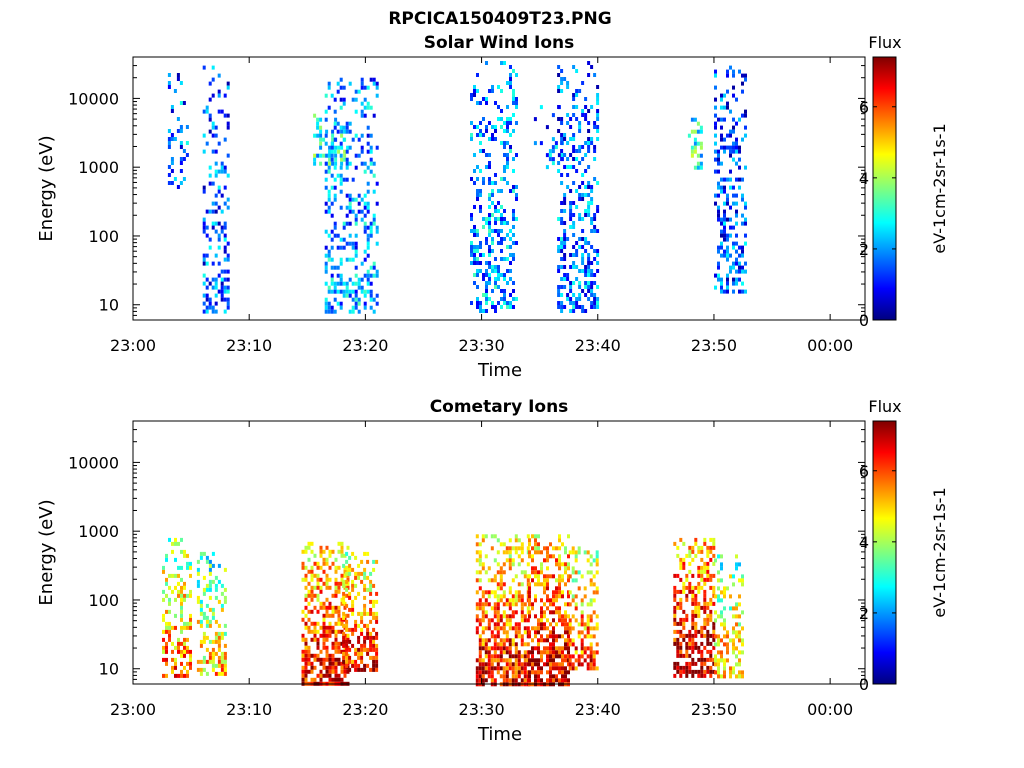  What do you see at coordinates (830, 345) in the screenshot?
I see `x-tick-label: 00:00` at bounding box center [830, 345].